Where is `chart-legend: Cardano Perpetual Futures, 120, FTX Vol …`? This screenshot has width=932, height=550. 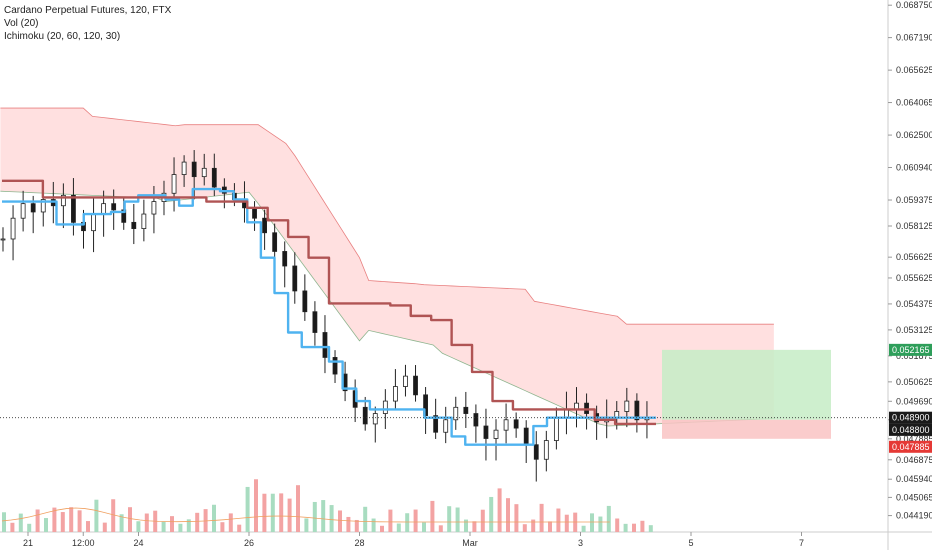 chart-legend: Cardano Perpetual Futures, 120, FTX Vol … is located at coordinates (87, 23).